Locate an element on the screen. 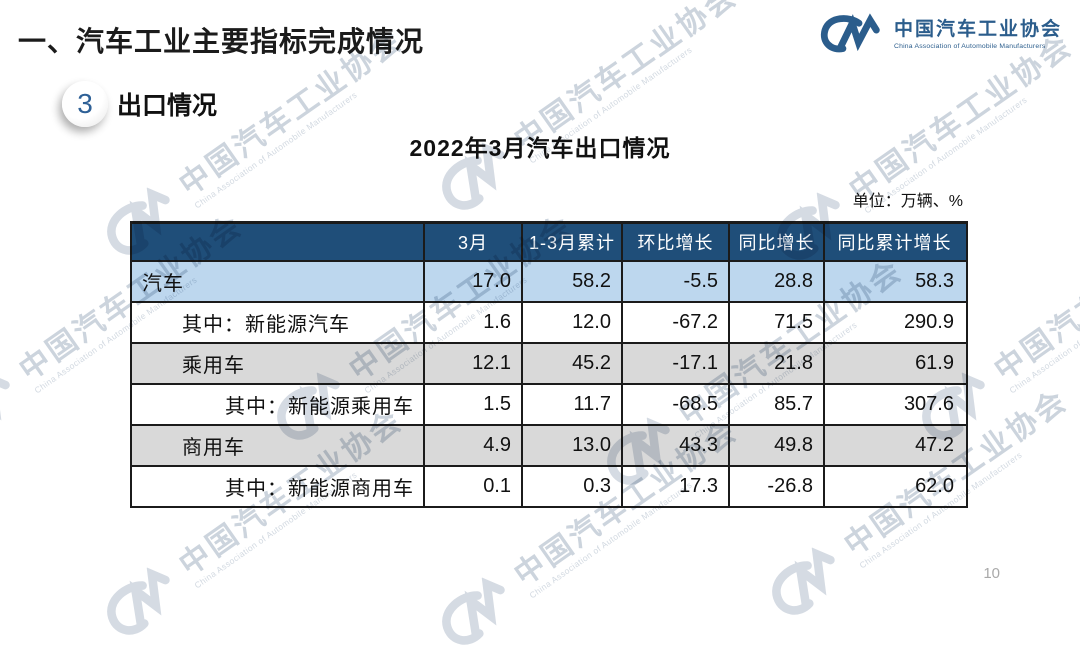 The height and width of the screenshot is (660, 1080). section-heading: 3 出口情况 is located at coordinates (139, 104).